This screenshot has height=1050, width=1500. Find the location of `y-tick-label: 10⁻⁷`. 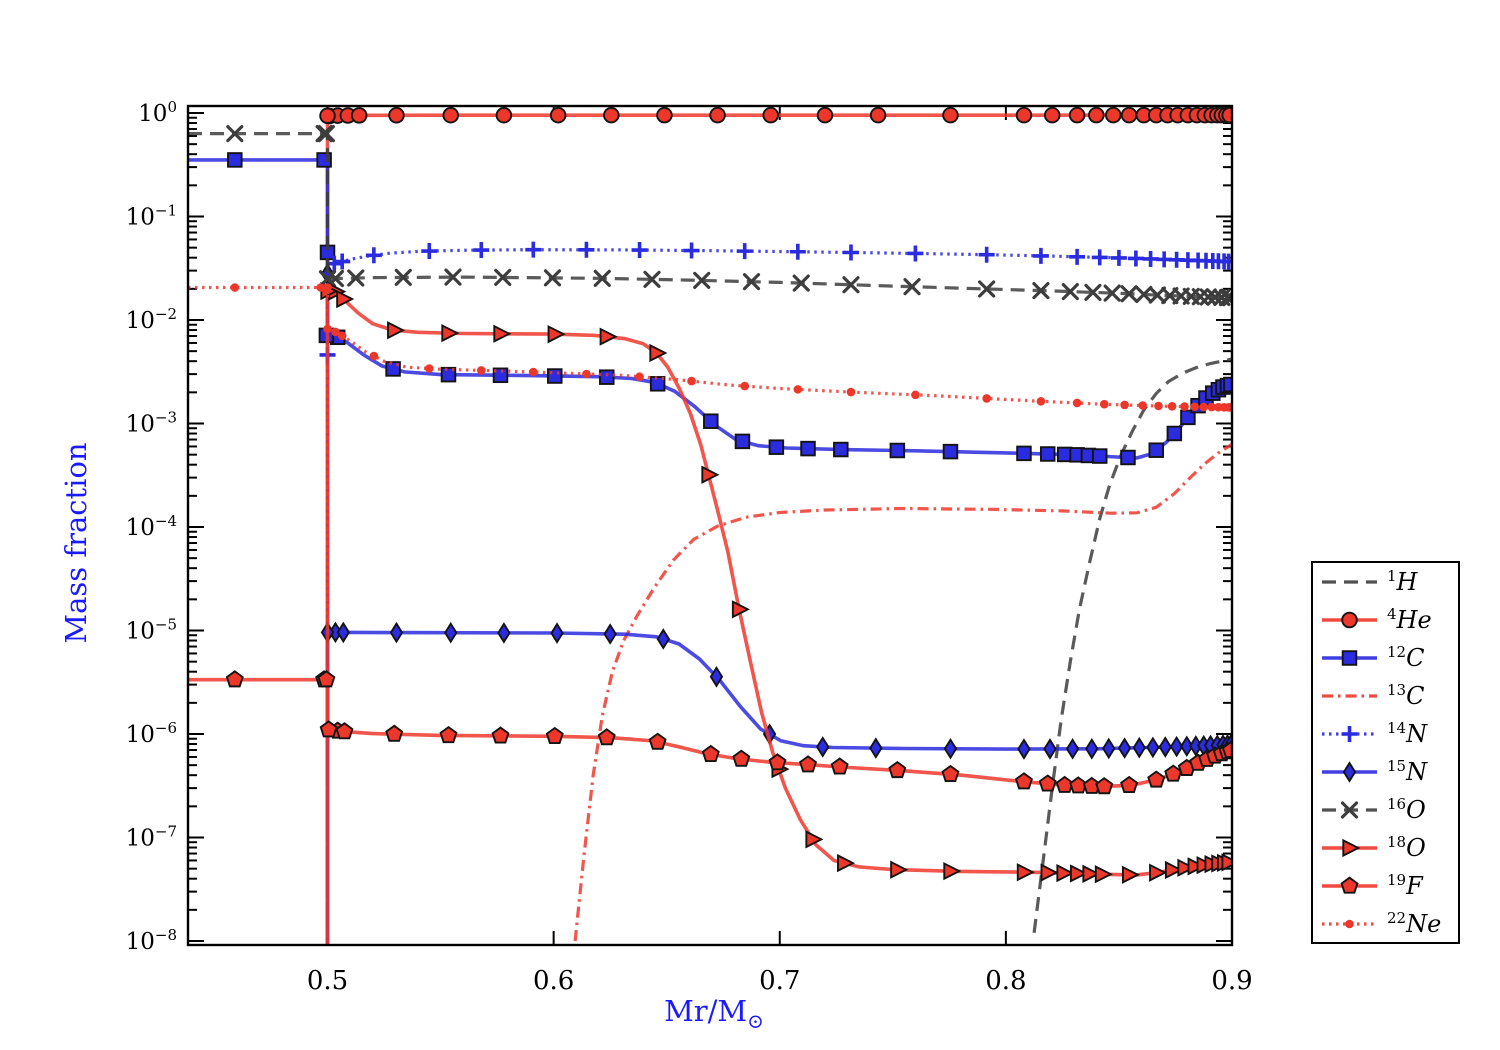

y-tick-label: 10⁻⁷ is located at coordinates (151, 837).